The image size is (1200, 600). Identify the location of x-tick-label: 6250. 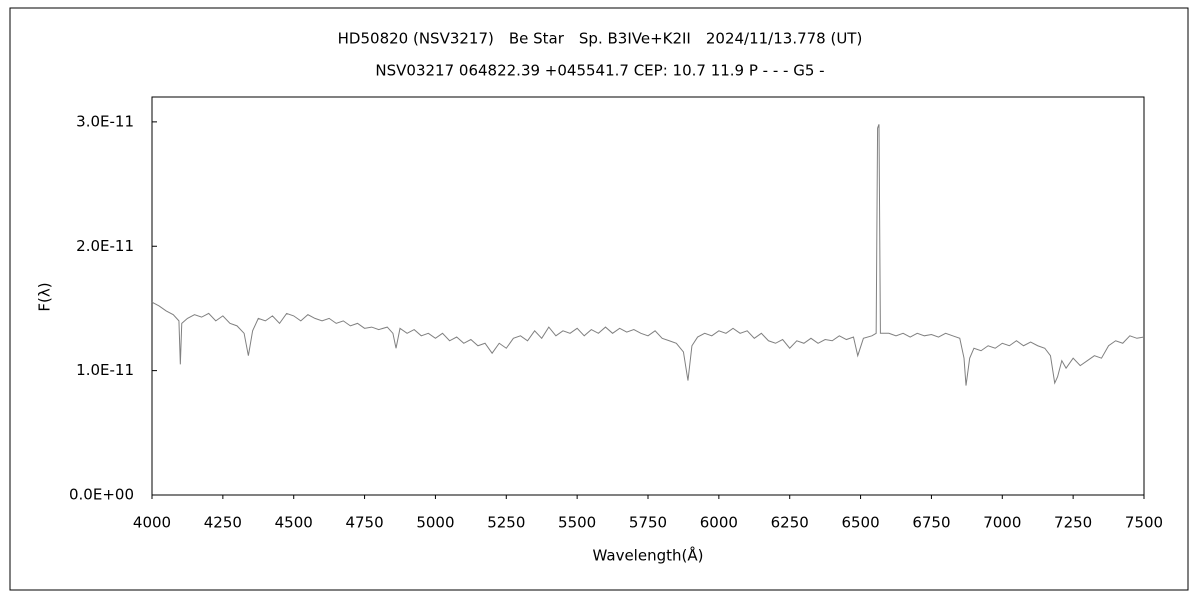
(790, 523).